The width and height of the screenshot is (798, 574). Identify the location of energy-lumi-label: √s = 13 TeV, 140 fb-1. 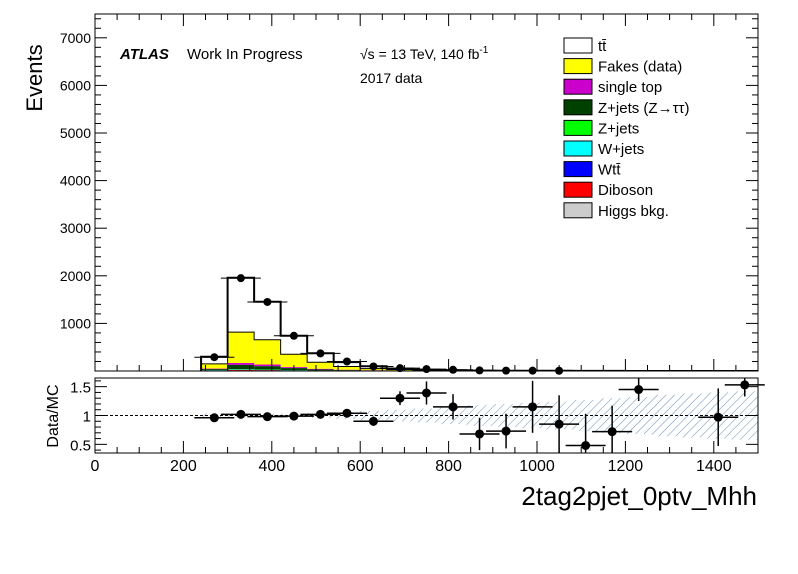
(424, 53).